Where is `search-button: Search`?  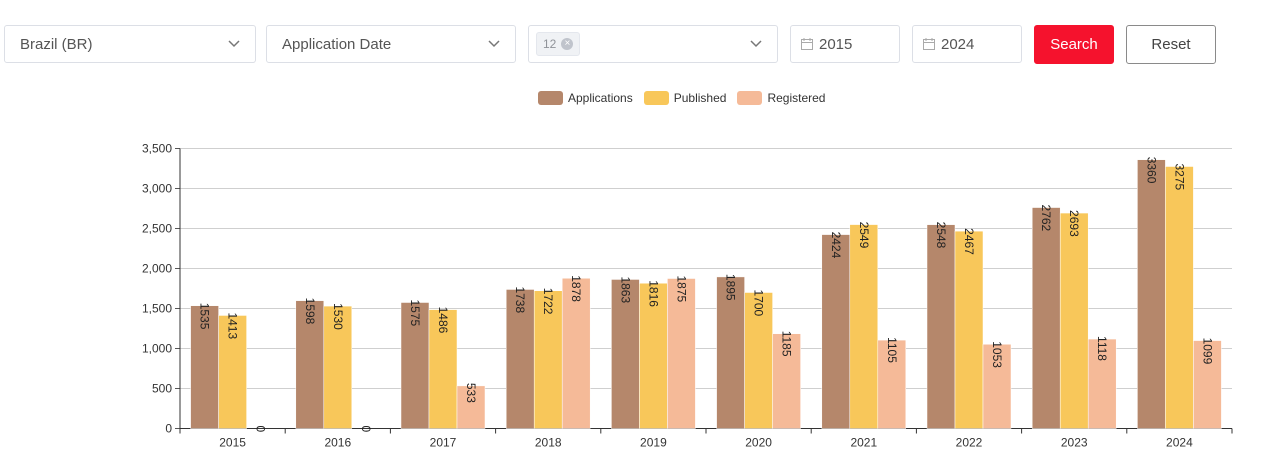
search-button: Search is located at coordinates (1074, 44).